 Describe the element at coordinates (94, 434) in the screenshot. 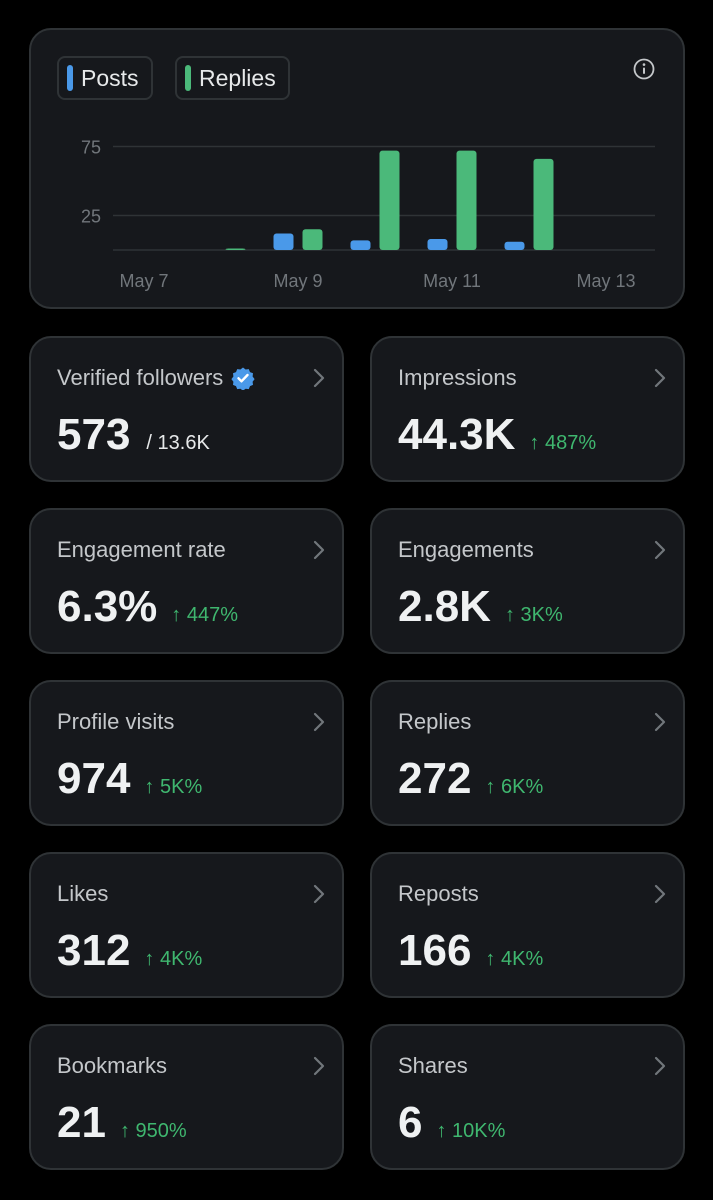

I see `metric-value: 573` at that location.